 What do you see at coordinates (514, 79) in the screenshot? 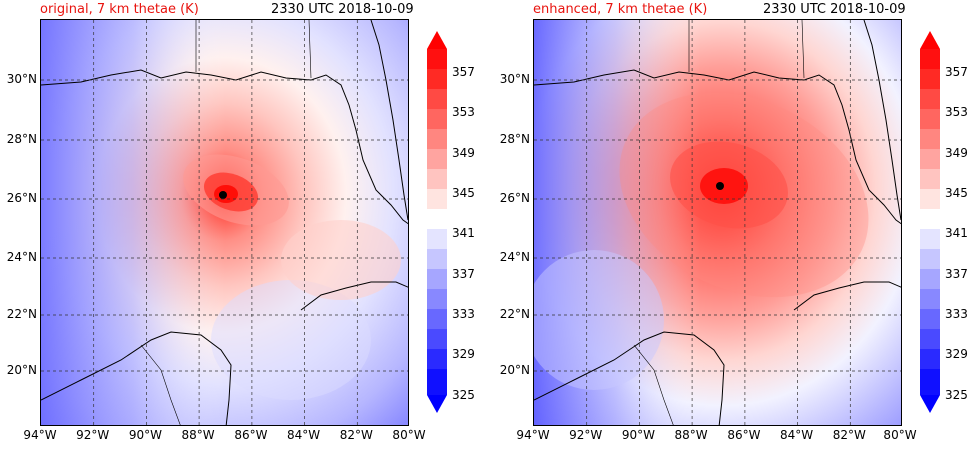
I see `right-lat-tick: 30°N` at bounding box center [514, 79].